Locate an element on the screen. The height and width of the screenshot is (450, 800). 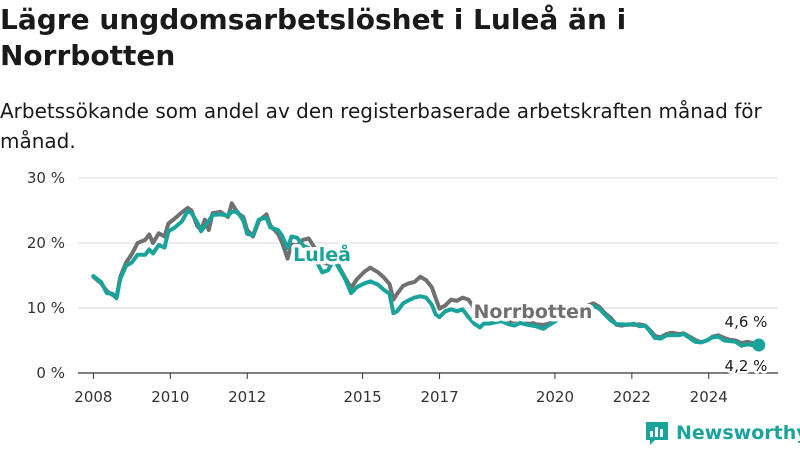
end-label-lulea: 4,2 % is located at coordinates (746, 366).